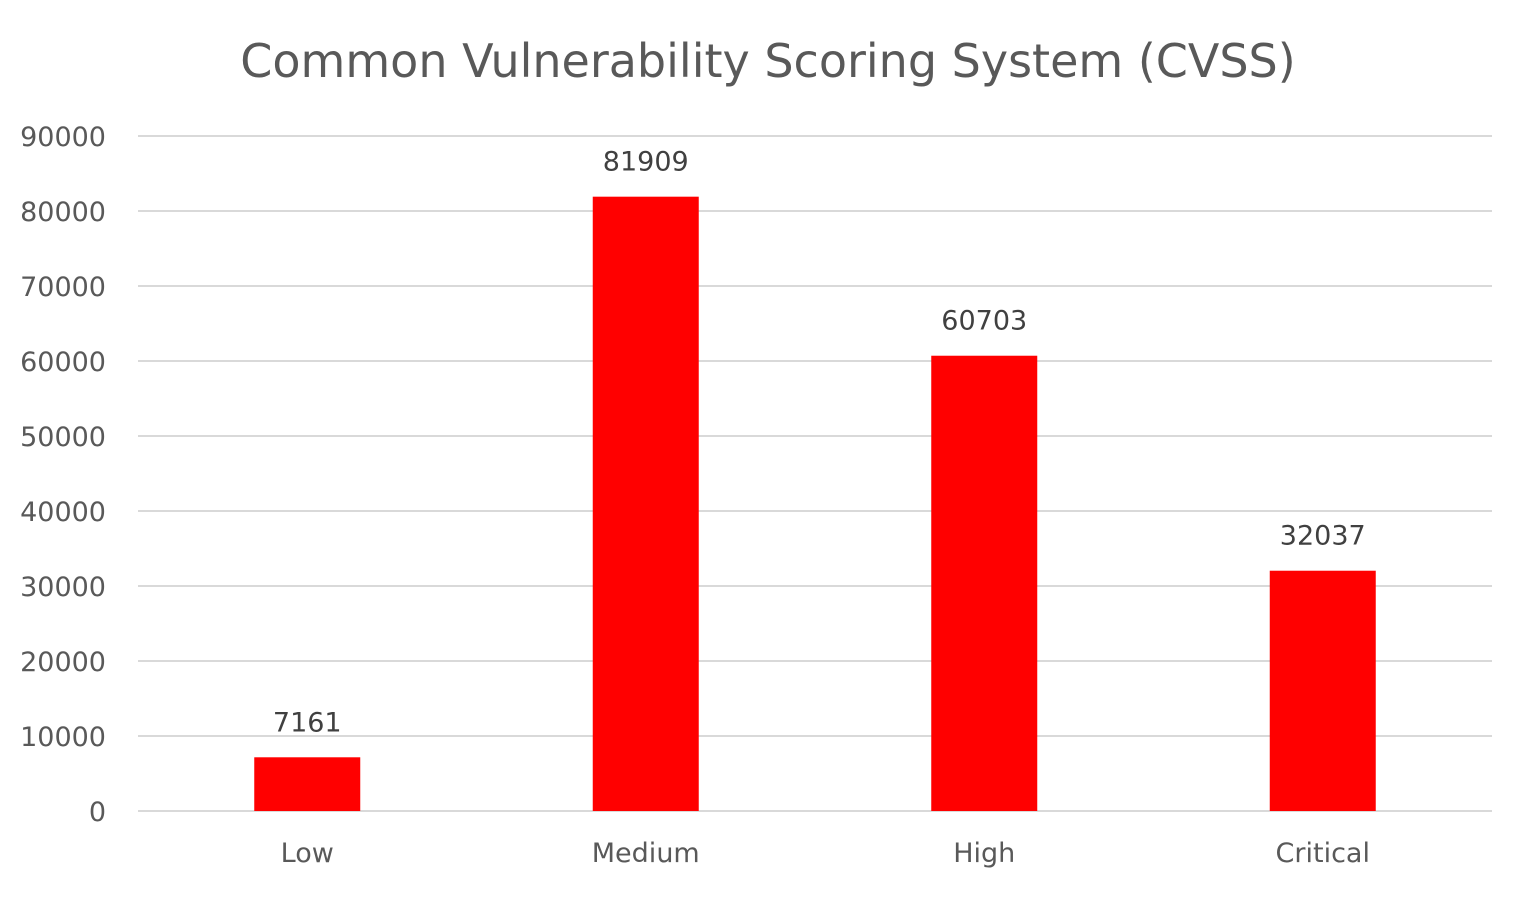 Image resolution: width=1536 pixels, height=901 pixels. What do you see at coordinates (1323, 536) in the screenshot?
I see `data-label-critical: 32037` at bounding box center [1323, 536].